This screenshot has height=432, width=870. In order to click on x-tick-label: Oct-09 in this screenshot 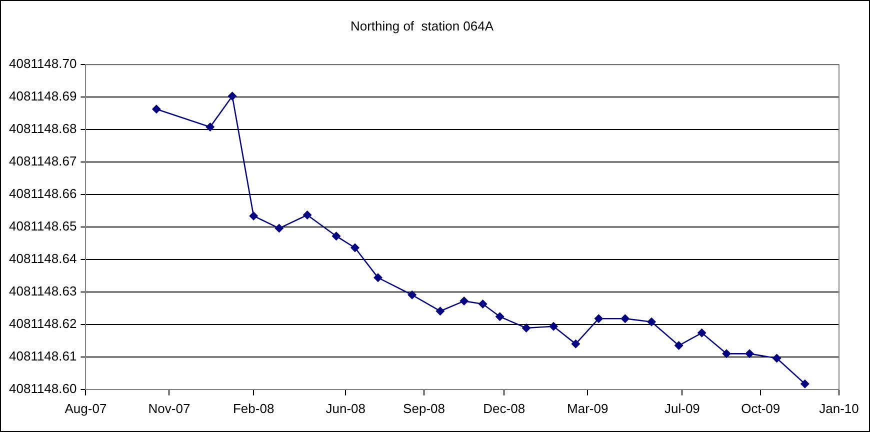, I will do `click(760, 408)`.